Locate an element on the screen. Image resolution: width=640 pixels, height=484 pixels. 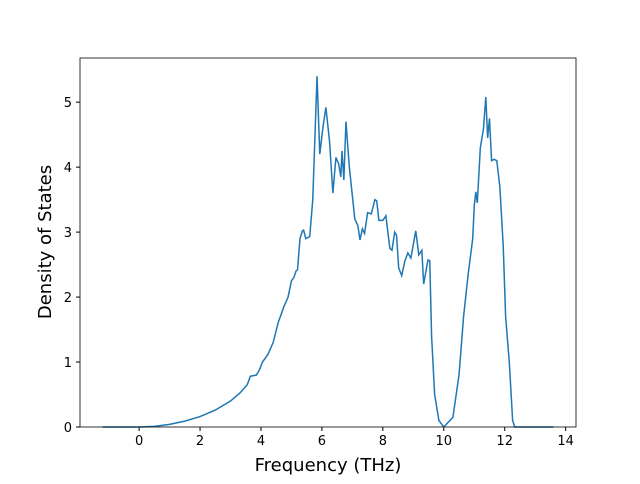
y-tick-label: 2 is located at coordinates (68, 298).